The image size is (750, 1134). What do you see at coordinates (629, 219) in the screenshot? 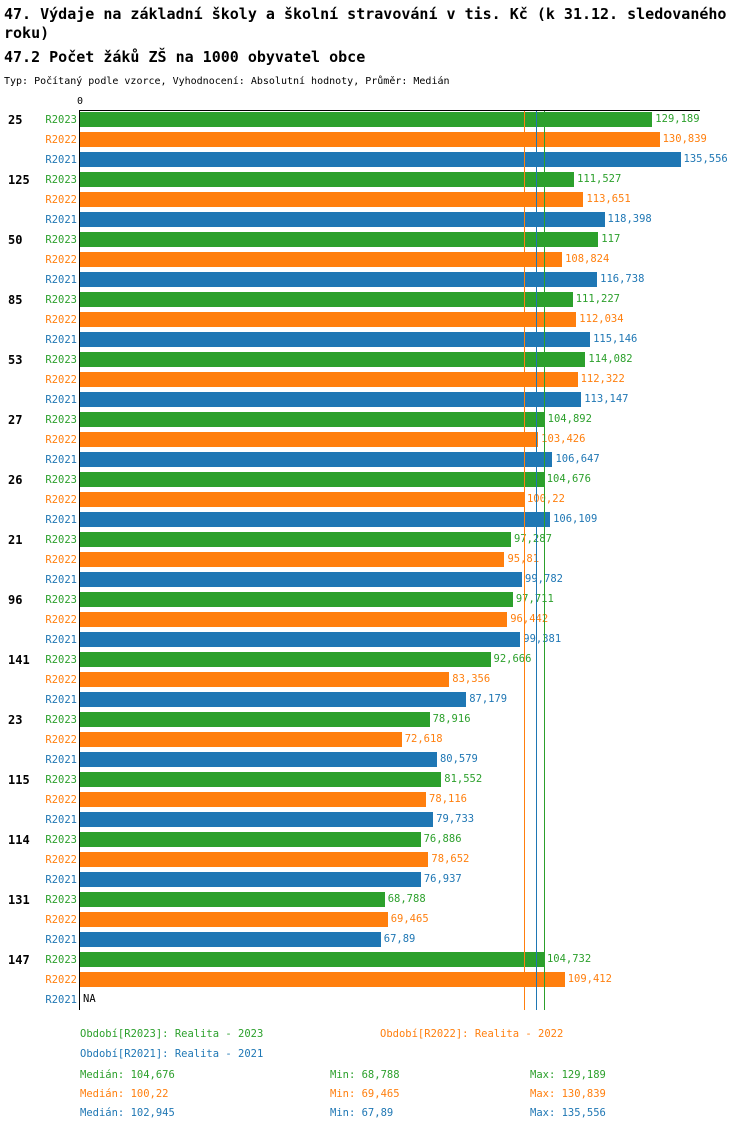
I see `bar-value-label: 118,398` at bounding box center [629, 219].